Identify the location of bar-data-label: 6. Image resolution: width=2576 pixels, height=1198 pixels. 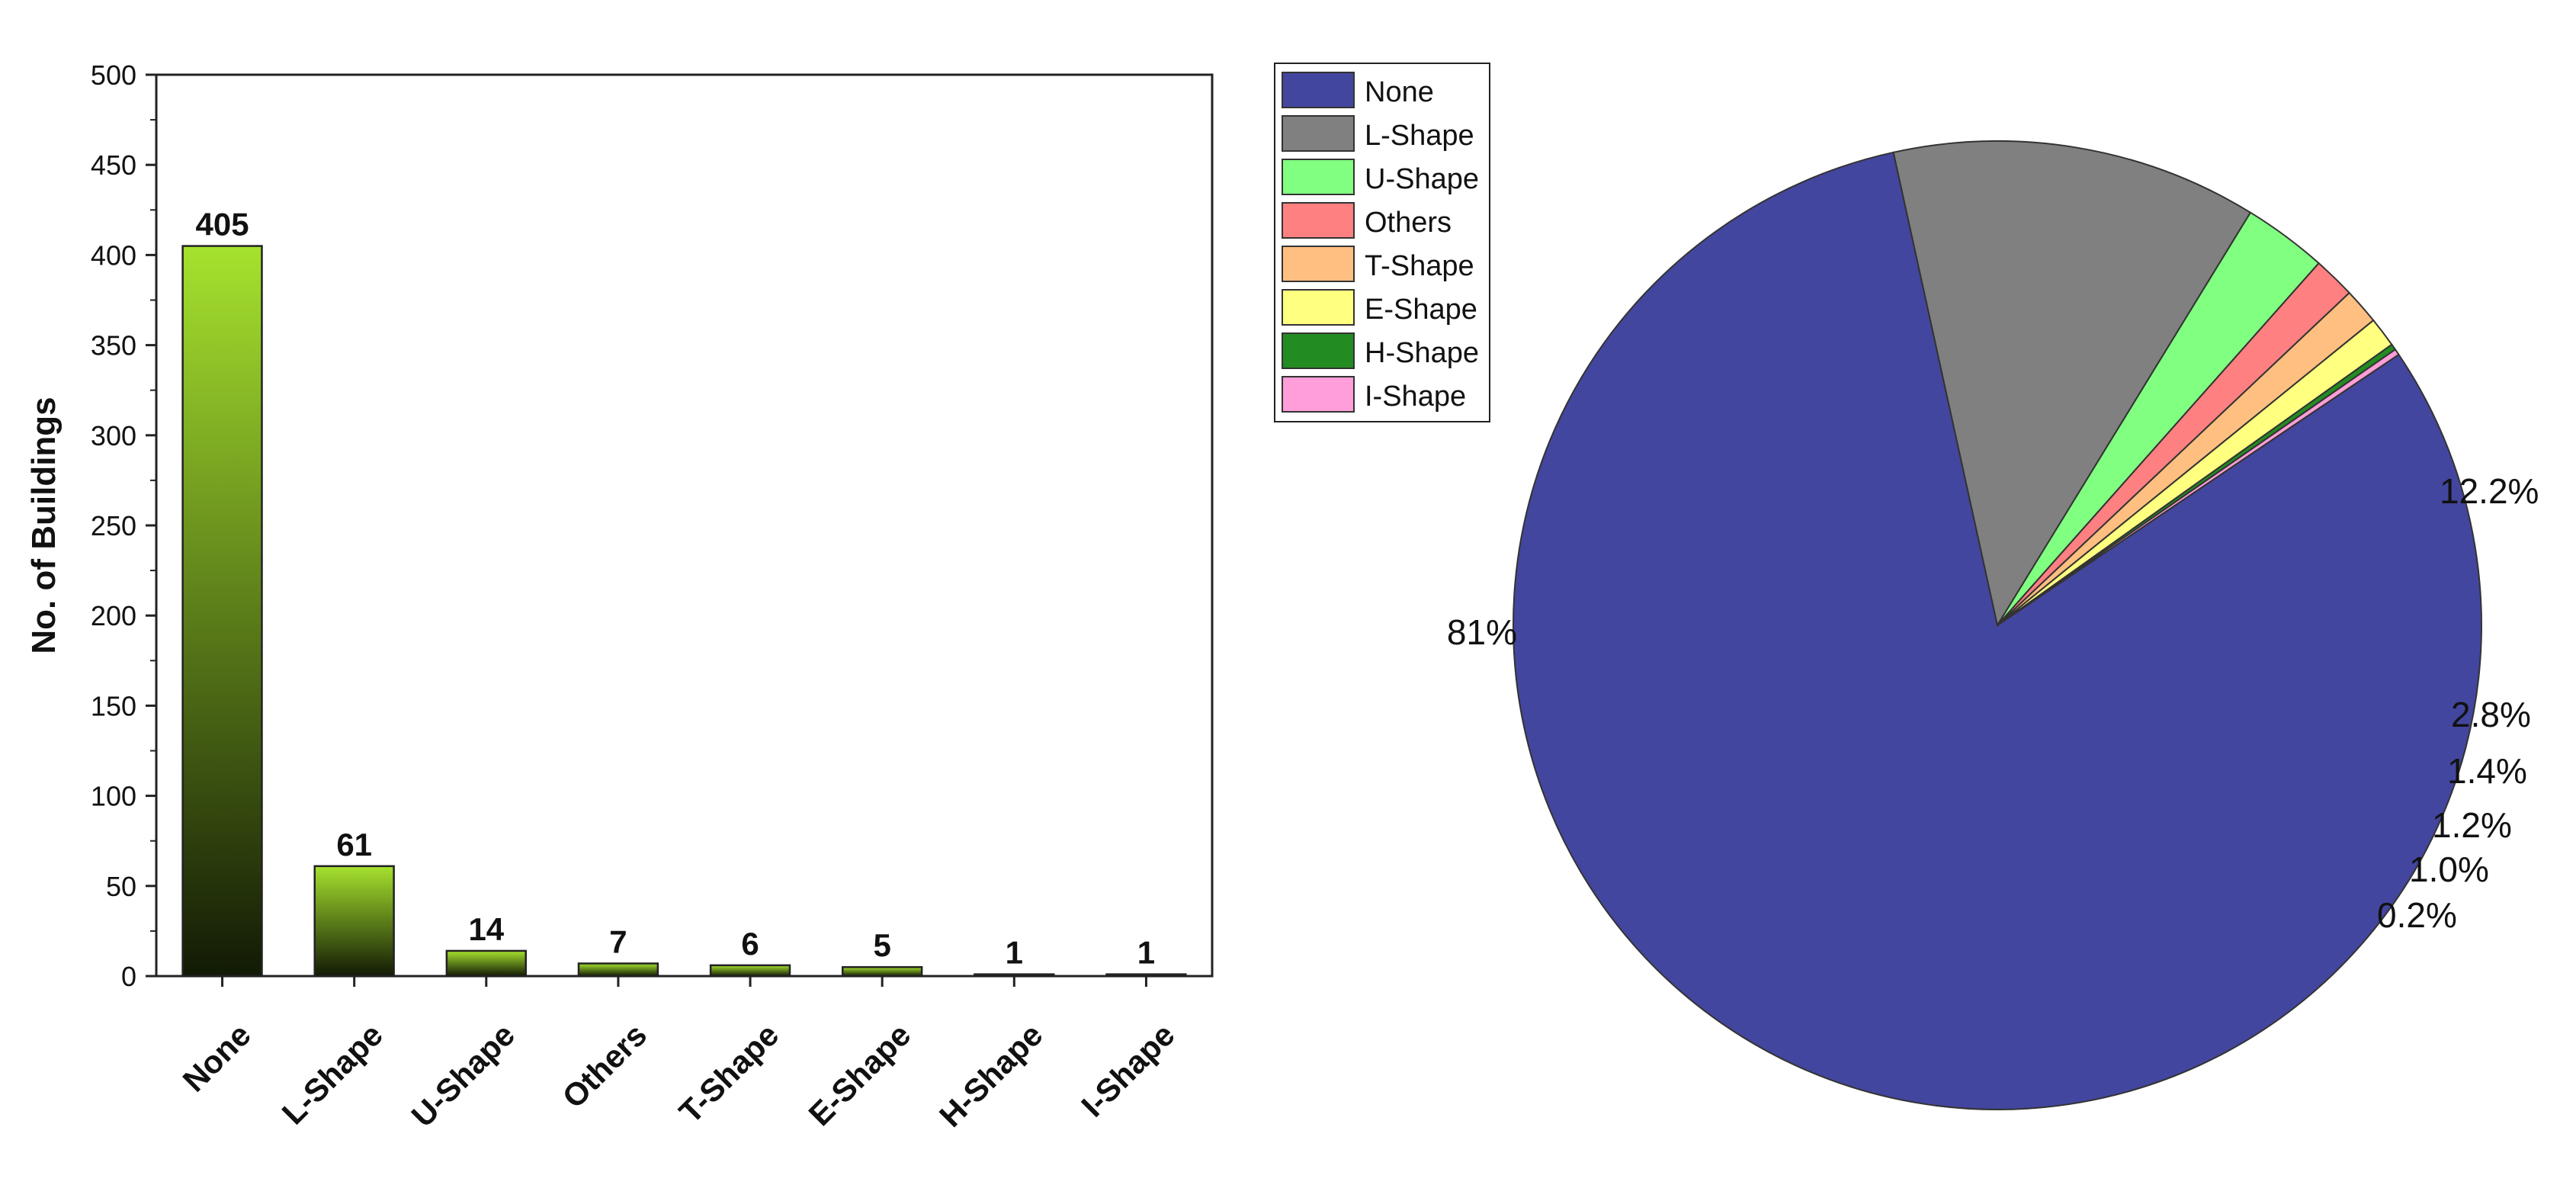
(750, 944).